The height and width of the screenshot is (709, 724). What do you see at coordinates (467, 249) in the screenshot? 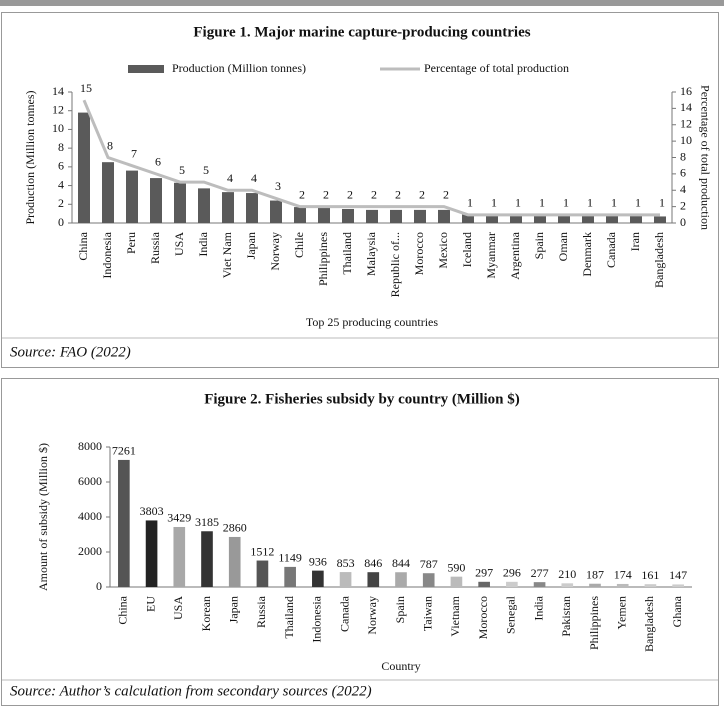
I see `x-tick-label: Iceland` at bounding box center [467, 249].